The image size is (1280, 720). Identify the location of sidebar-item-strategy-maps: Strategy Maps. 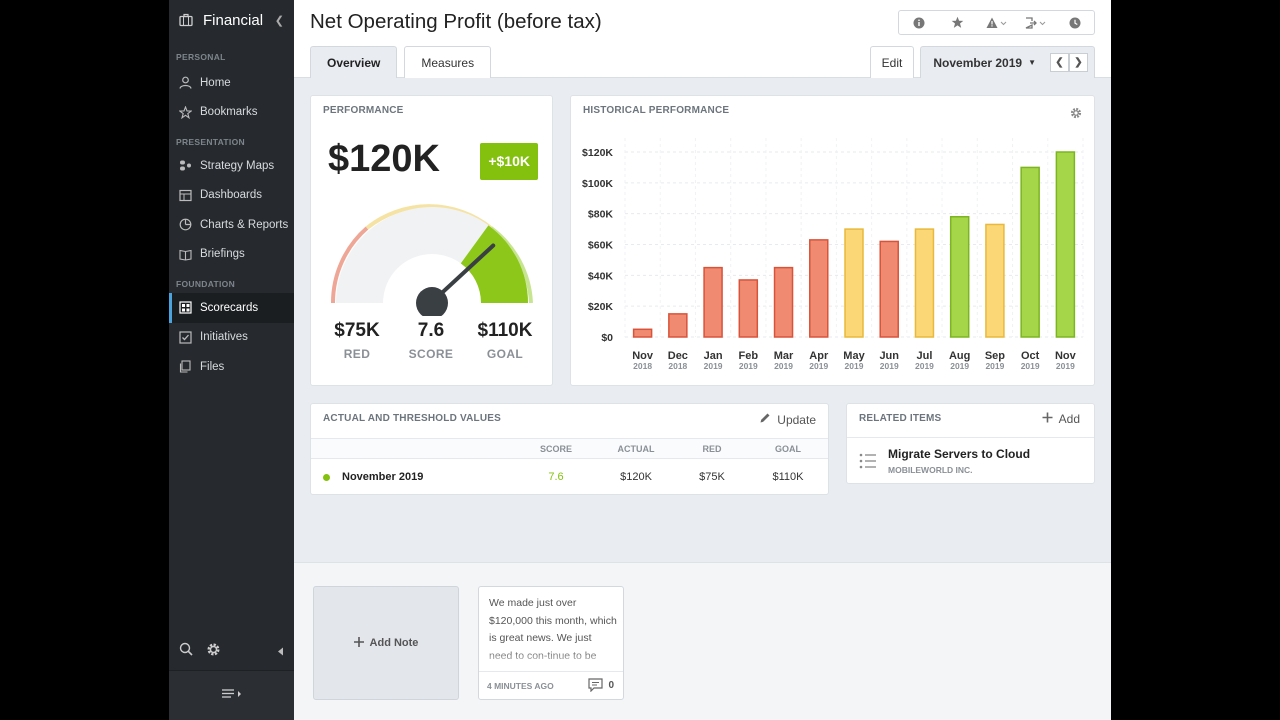
(231, 166).